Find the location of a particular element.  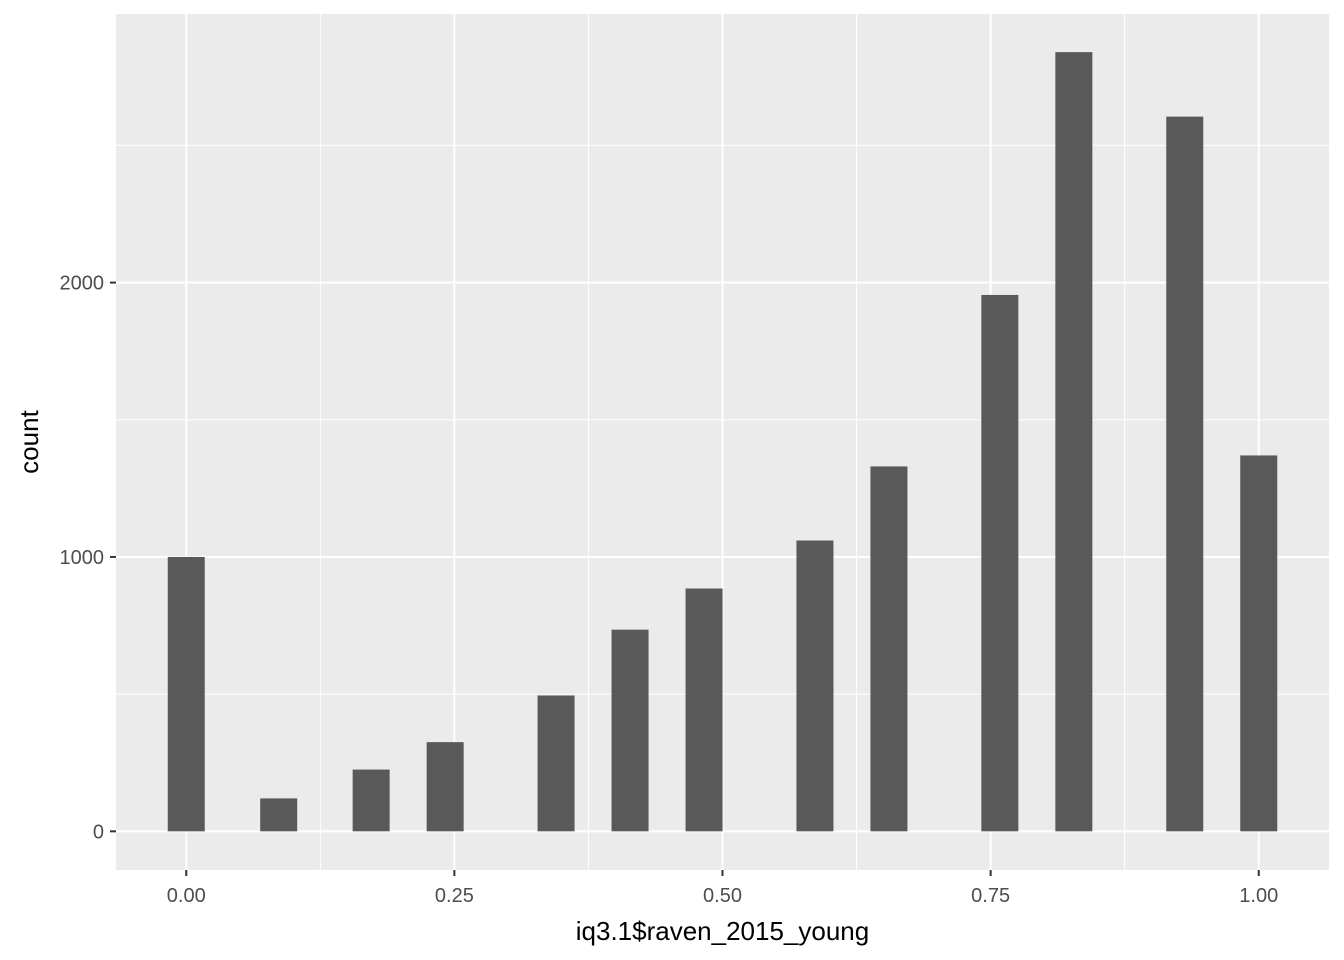

x-tick-label: 0.00 is located at coordinates (186, 896).